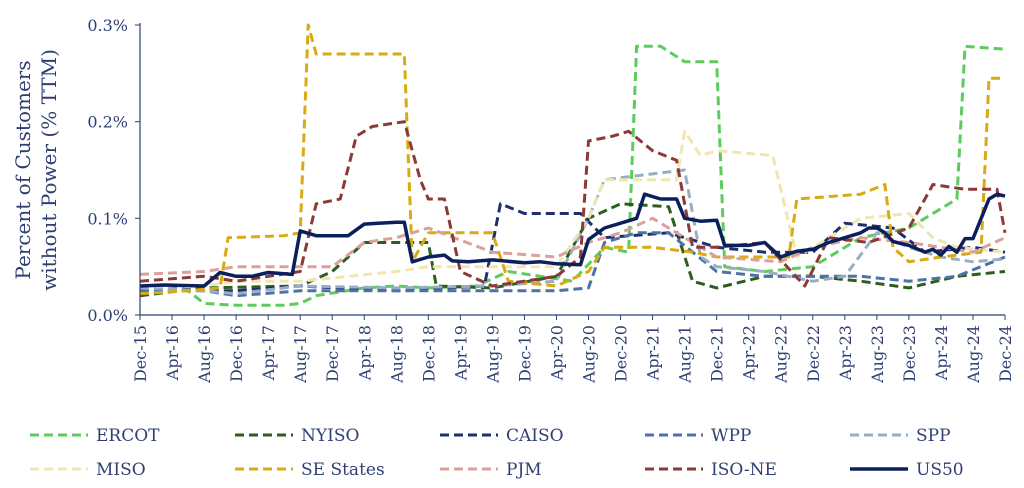 The height and width of the screenshot is (488, 1024). I want to click on x-tick-label: Apr-18, so click(364, 353).